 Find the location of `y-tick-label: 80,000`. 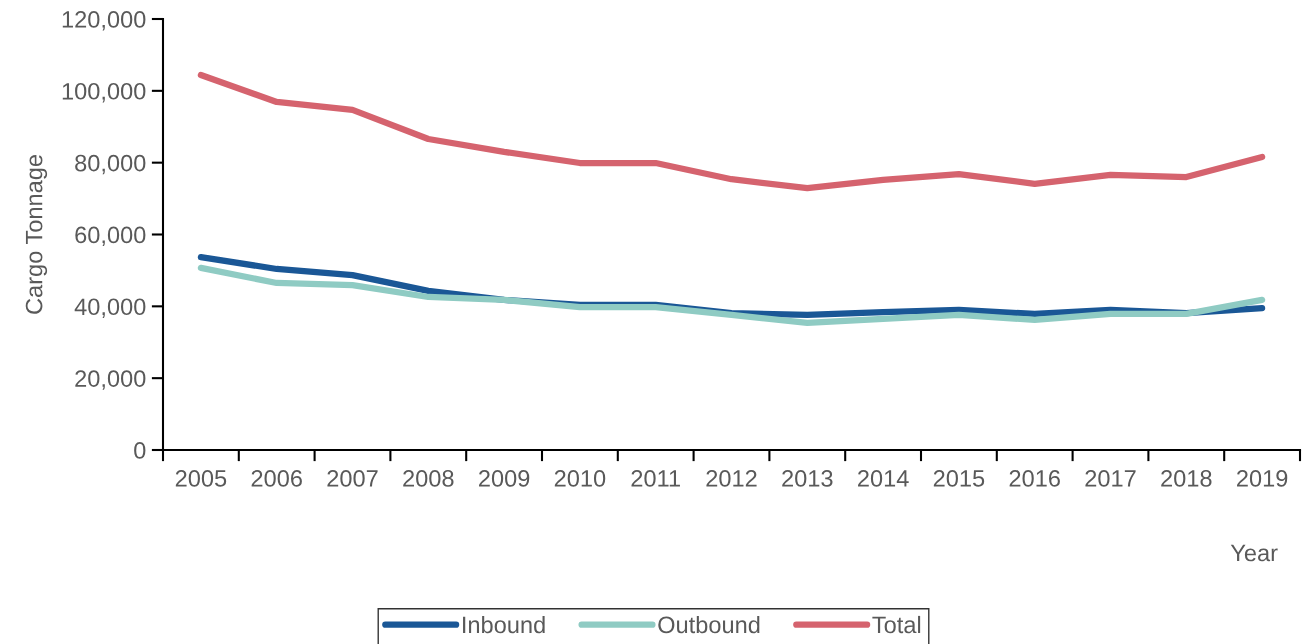

y-tick-label: 80,000 is located at coordinates (110, 164).